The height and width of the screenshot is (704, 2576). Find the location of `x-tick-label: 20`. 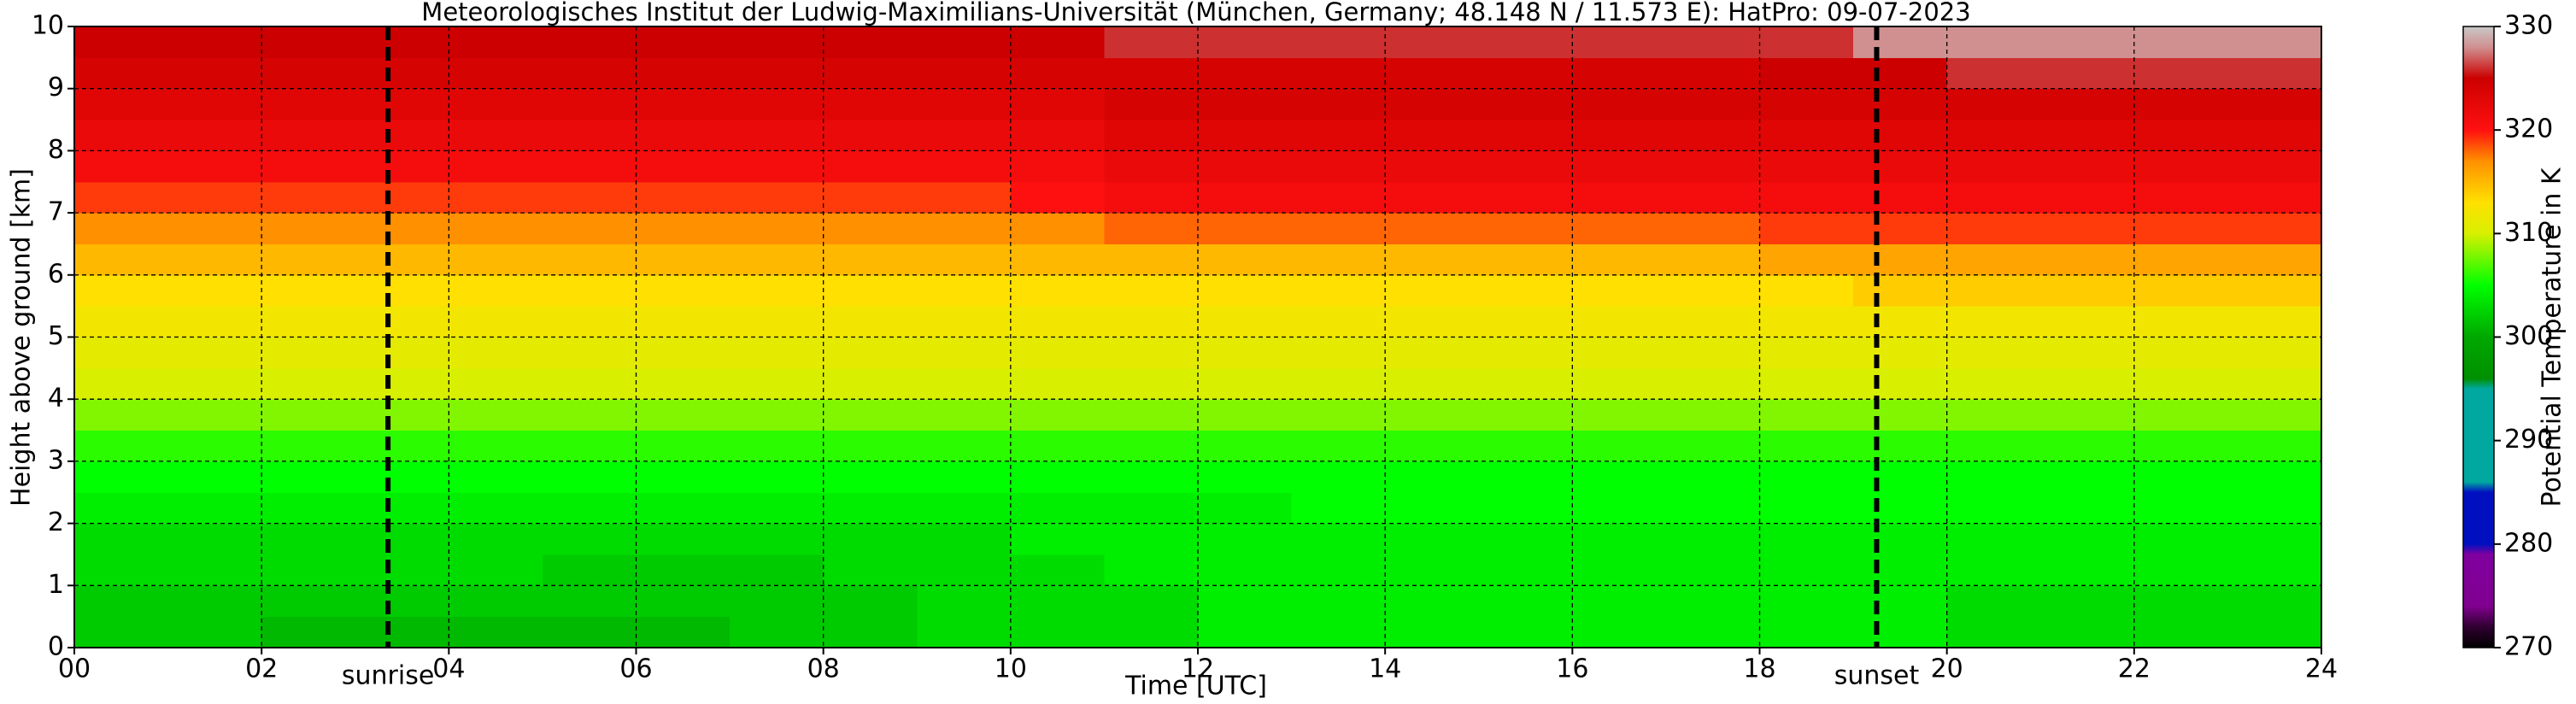

x-tick-label: 20 is located at coordinates (1947, 669).